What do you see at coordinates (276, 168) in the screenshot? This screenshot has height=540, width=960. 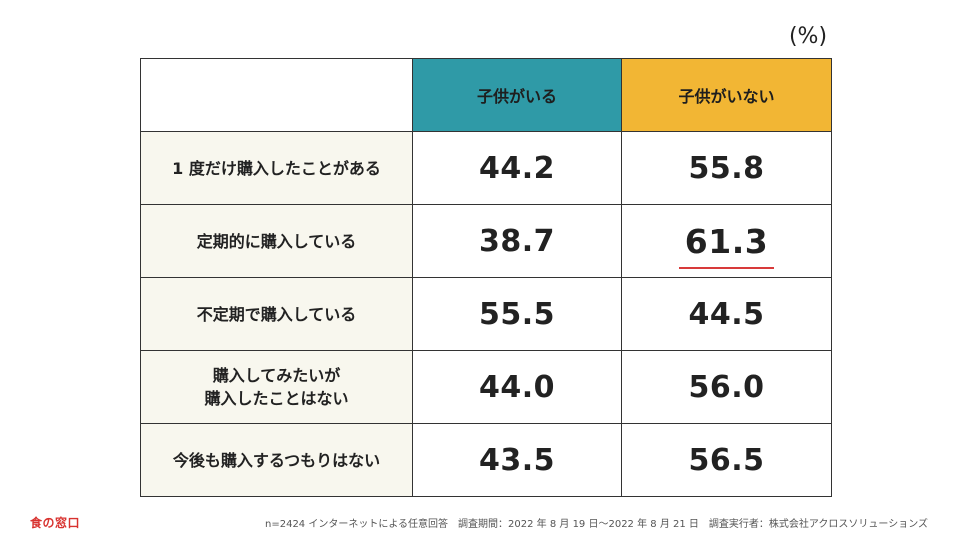 I see `row-label: 1 度だけ購入したことがある` at bounding box center [276, 168].